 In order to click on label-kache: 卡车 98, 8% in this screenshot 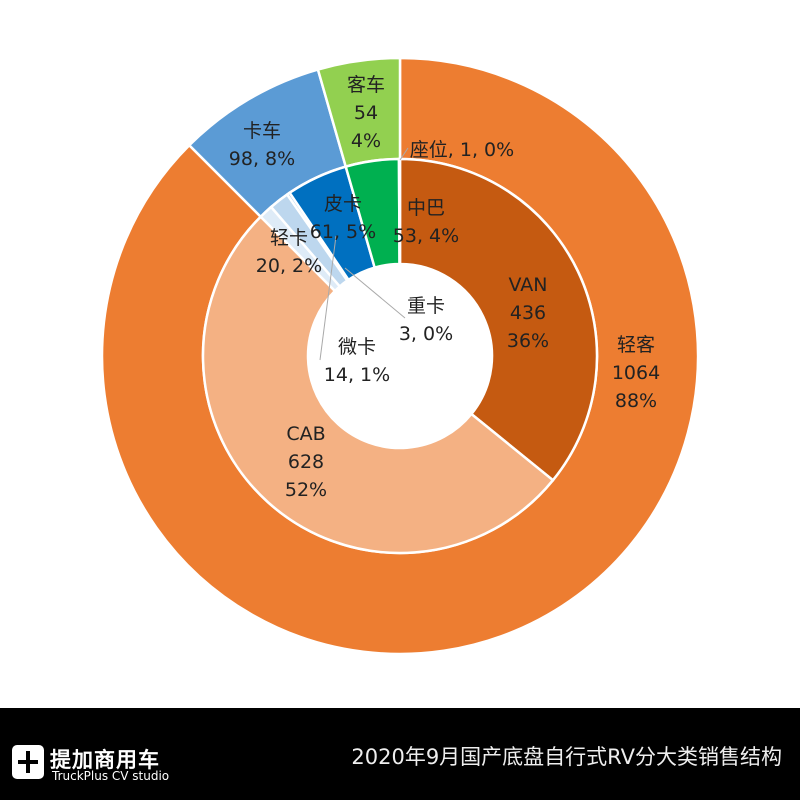, I will do `click(262, 145)`.